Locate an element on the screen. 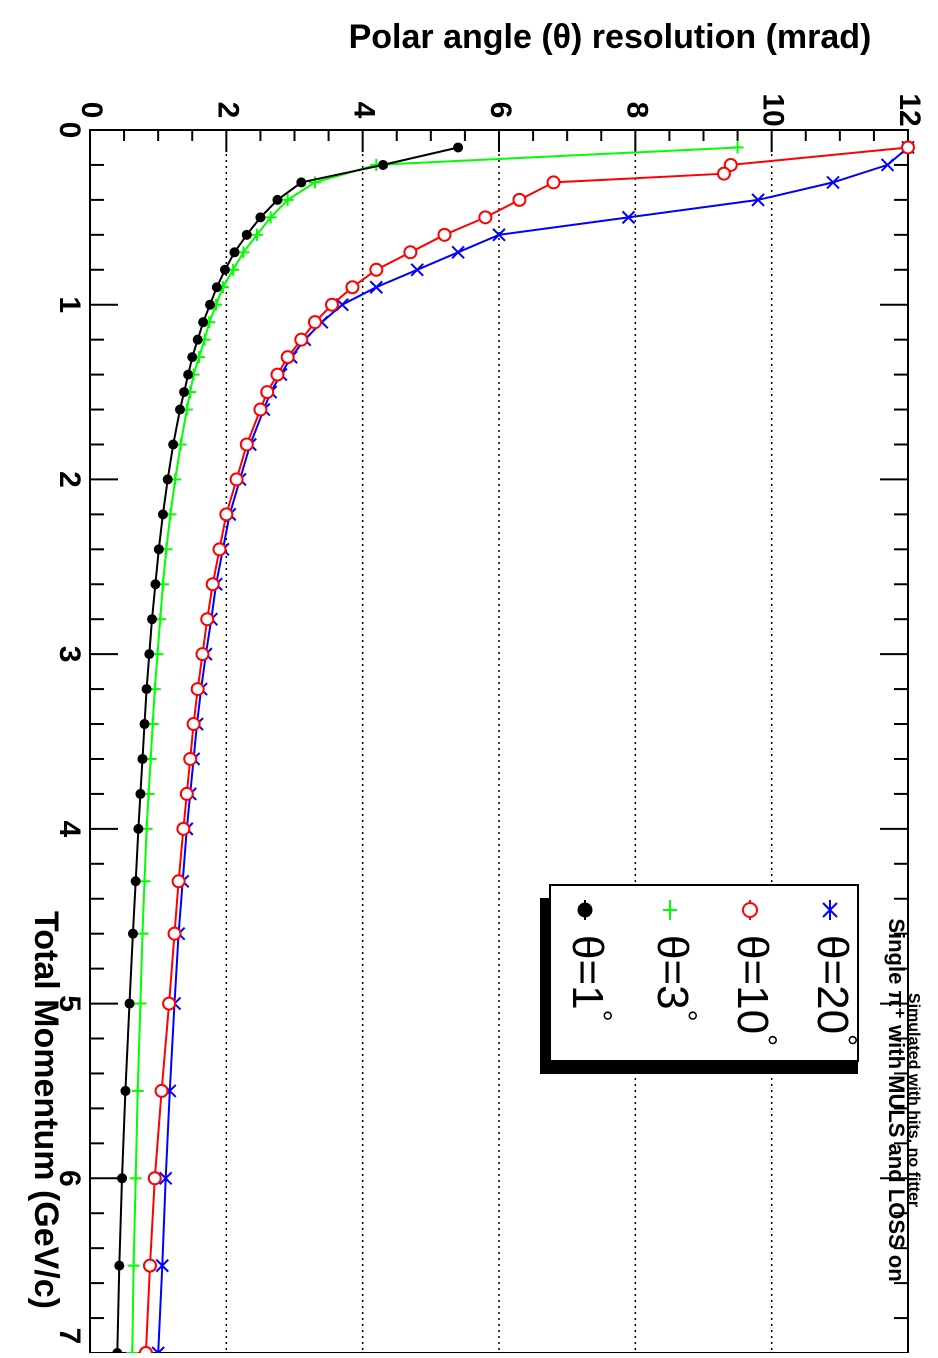 The height and width of the screenshot is (1358, 938). x-axis-label-group: Total Momentum (GeV/c) is located at coordinates (46, 1110).